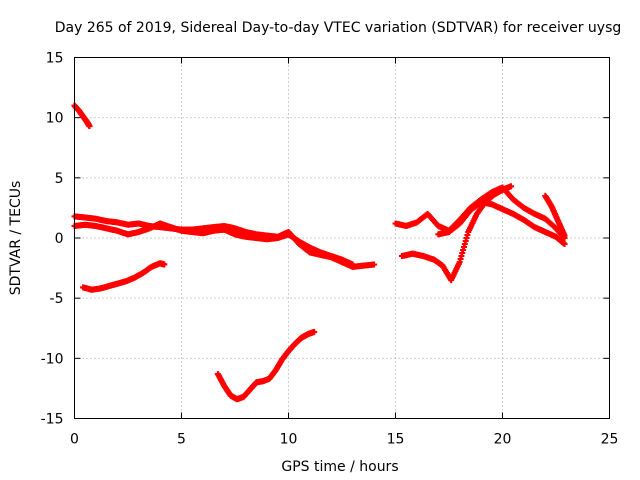 Image resolution: width=640 pixels, height=480 pixels. What do you see at coordinates (396, 440) in the screenshot?
I see `x-tick-label: 15` at bounding box center [396, 440].